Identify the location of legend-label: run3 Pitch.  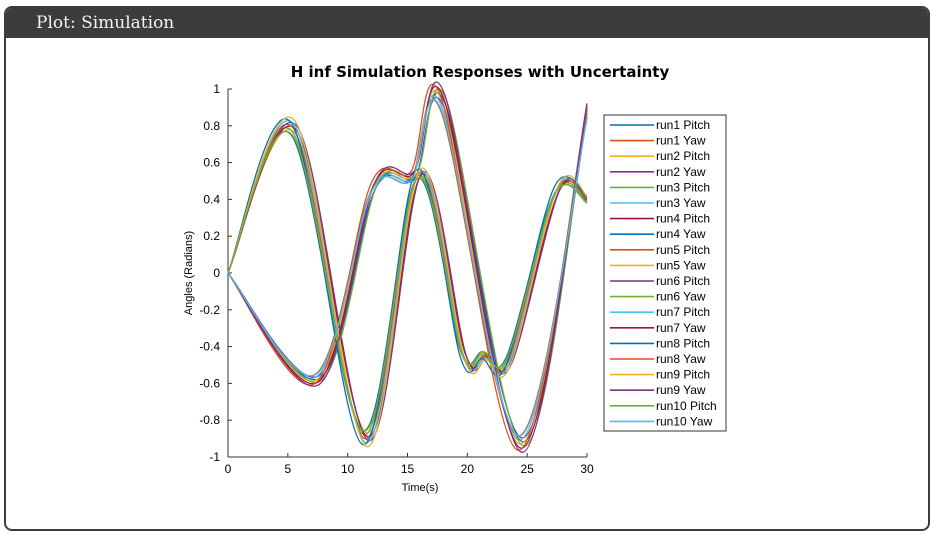
(683, 187).